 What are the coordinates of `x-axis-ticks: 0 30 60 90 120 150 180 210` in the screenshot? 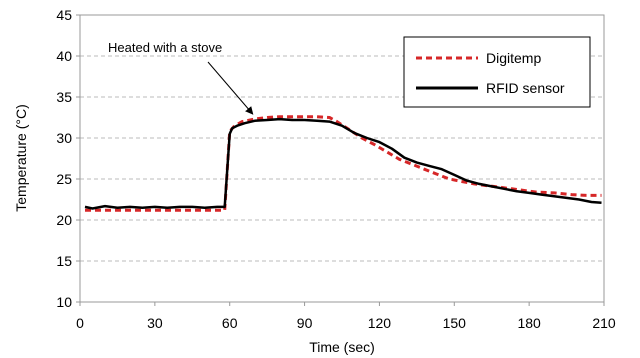 It's located at (346, 316).